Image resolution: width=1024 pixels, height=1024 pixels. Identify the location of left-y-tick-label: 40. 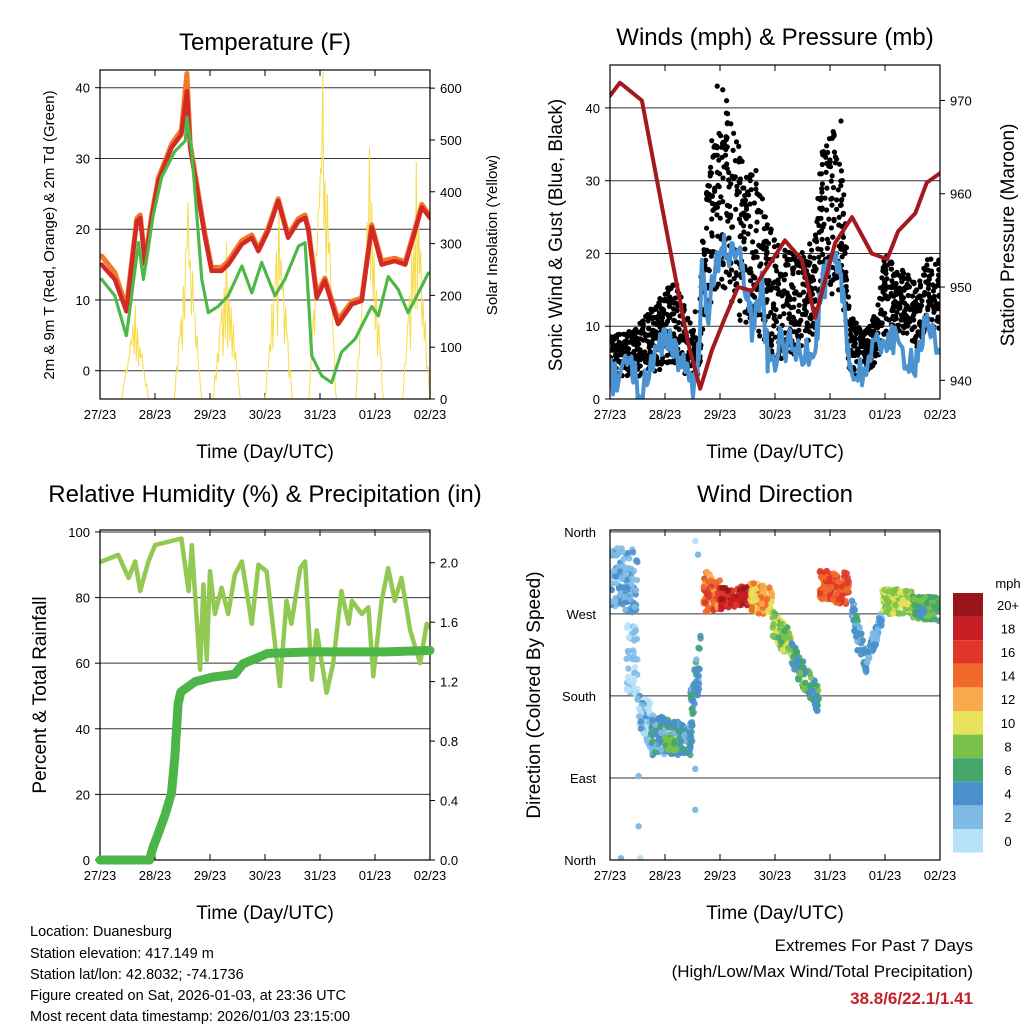
(83, 729).